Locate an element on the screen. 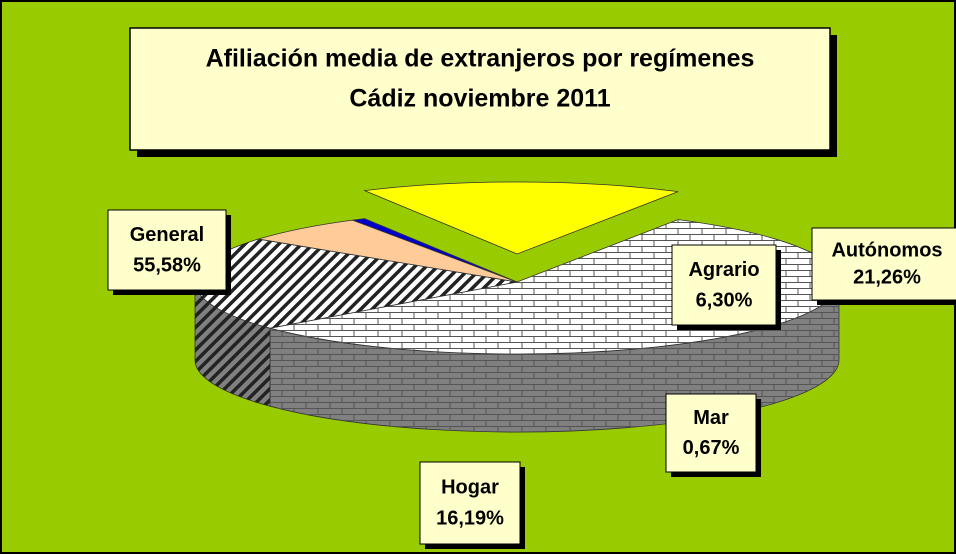 Image resolution: width=956 pixels, height=554 pixels. slice-pattern is located at coordinates (356, 284).